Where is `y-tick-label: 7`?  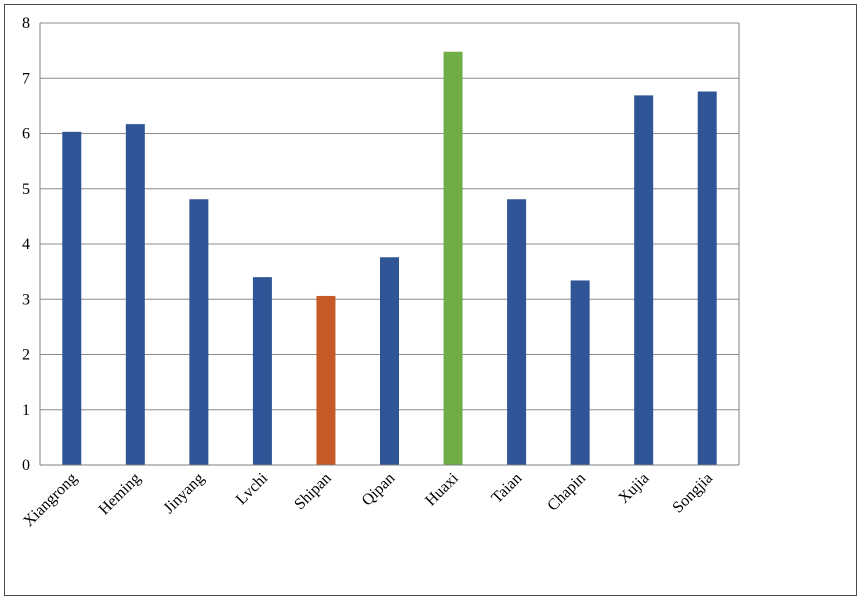
y-tick-label: 7 is located at coordinates (26, 78).